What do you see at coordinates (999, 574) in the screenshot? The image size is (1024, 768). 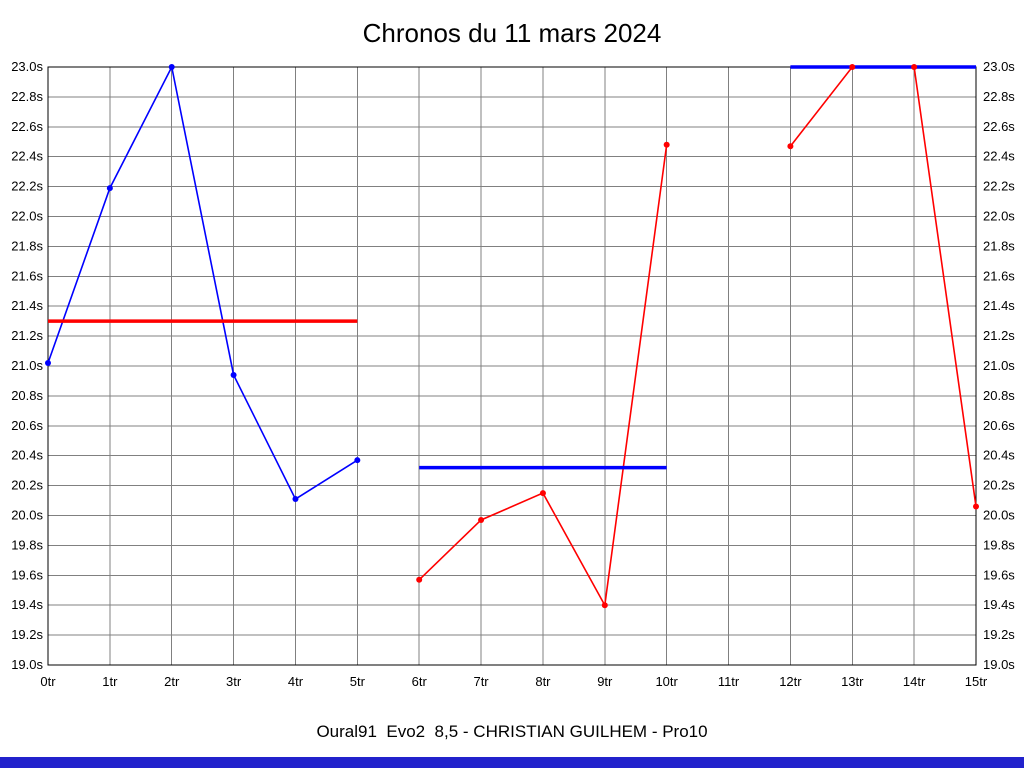 I see `y-axis-label-right: 19.6s` at bounding box center [999, 574].